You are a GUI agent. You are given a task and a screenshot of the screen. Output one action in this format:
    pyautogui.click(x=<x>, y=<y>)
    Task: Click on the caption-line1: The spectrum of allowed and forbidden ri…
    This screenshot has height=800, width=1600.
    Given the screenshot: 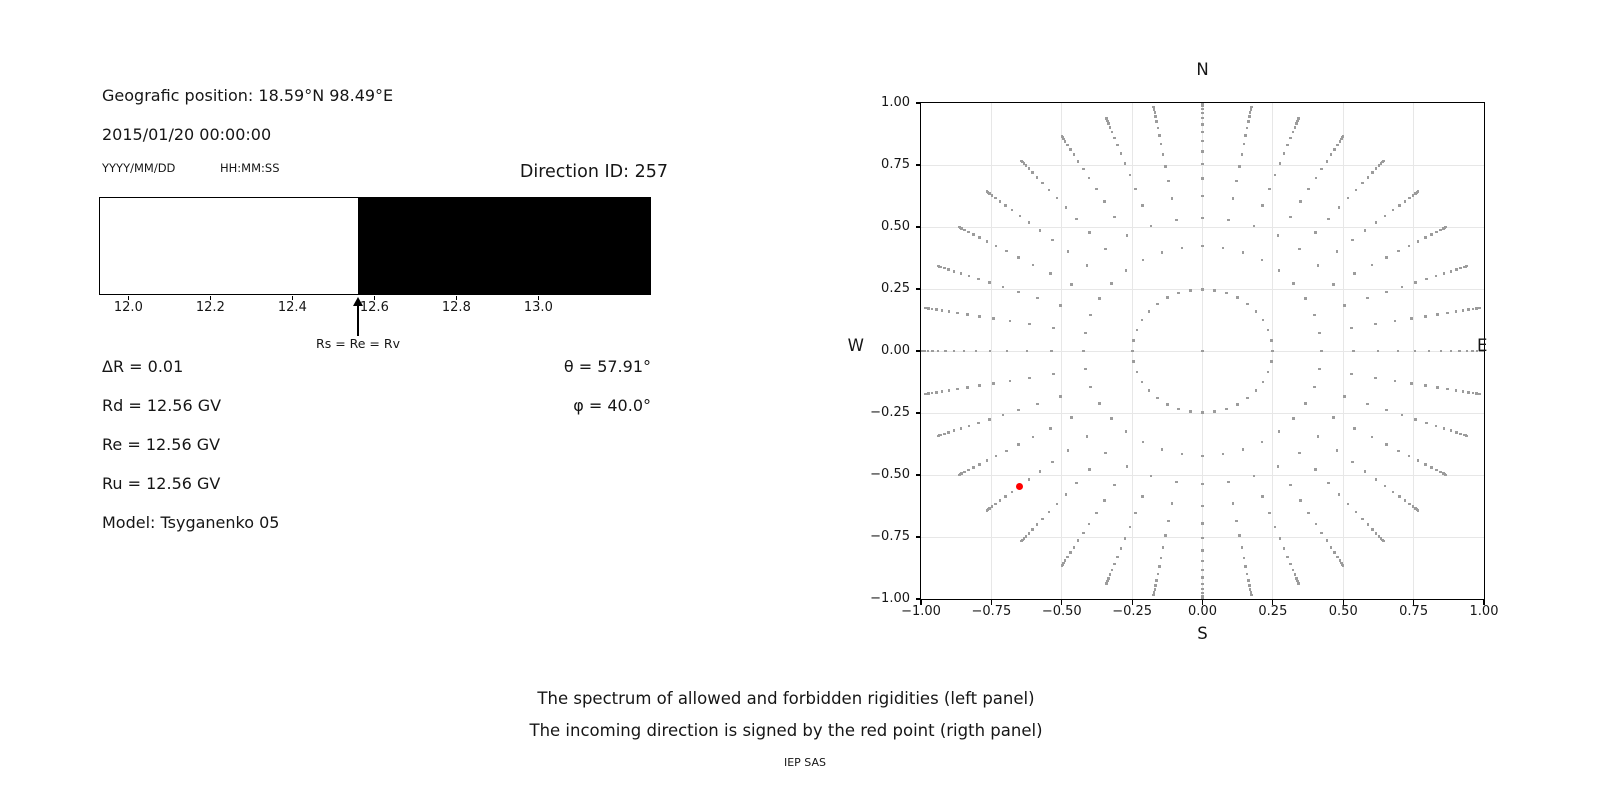 What is the action you would take?
    pyautogui.click(x=786, y=698)
    